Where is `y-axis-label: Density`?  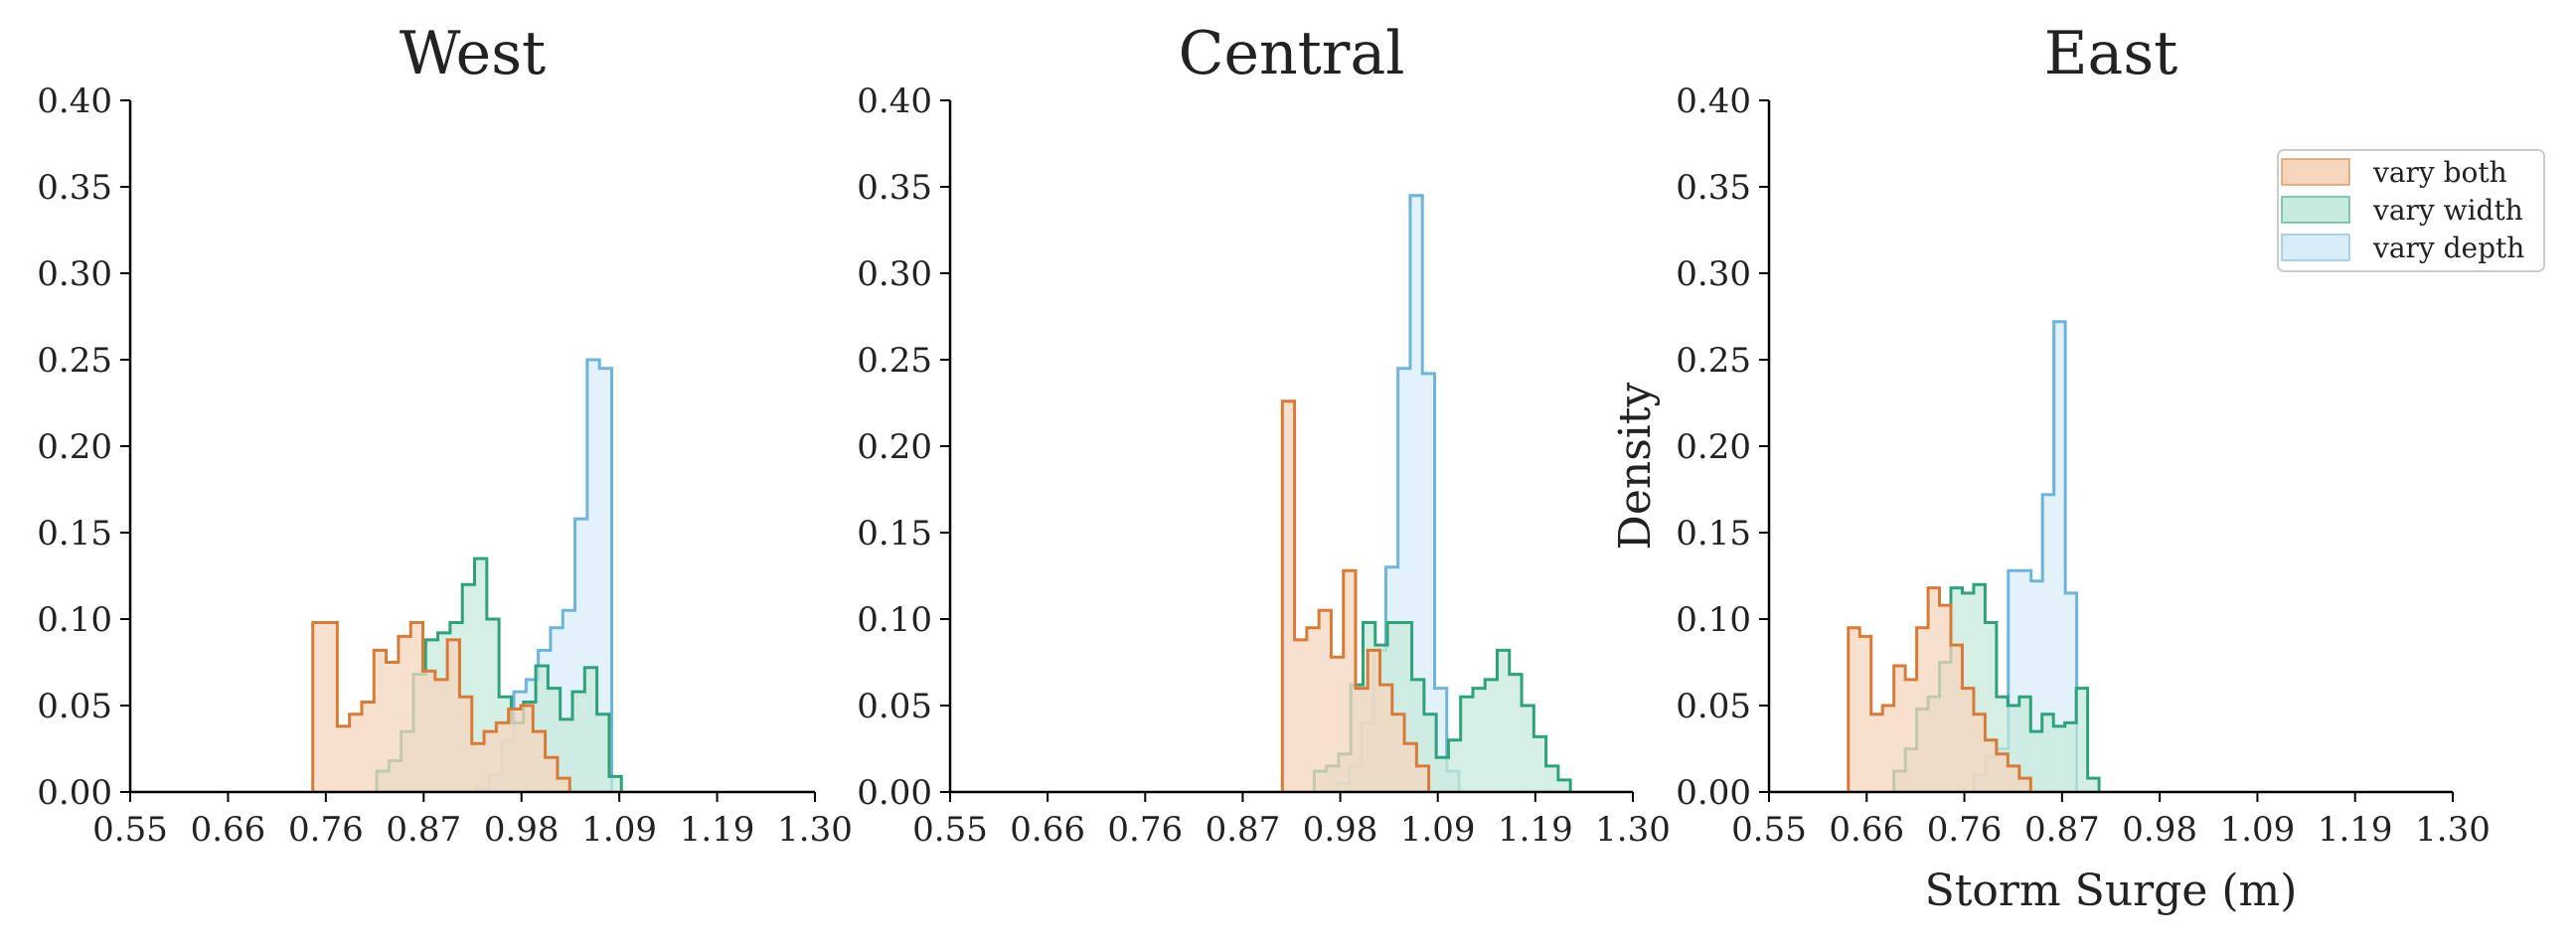
y-axis-label: Density is located at coordinates (1635, 466).